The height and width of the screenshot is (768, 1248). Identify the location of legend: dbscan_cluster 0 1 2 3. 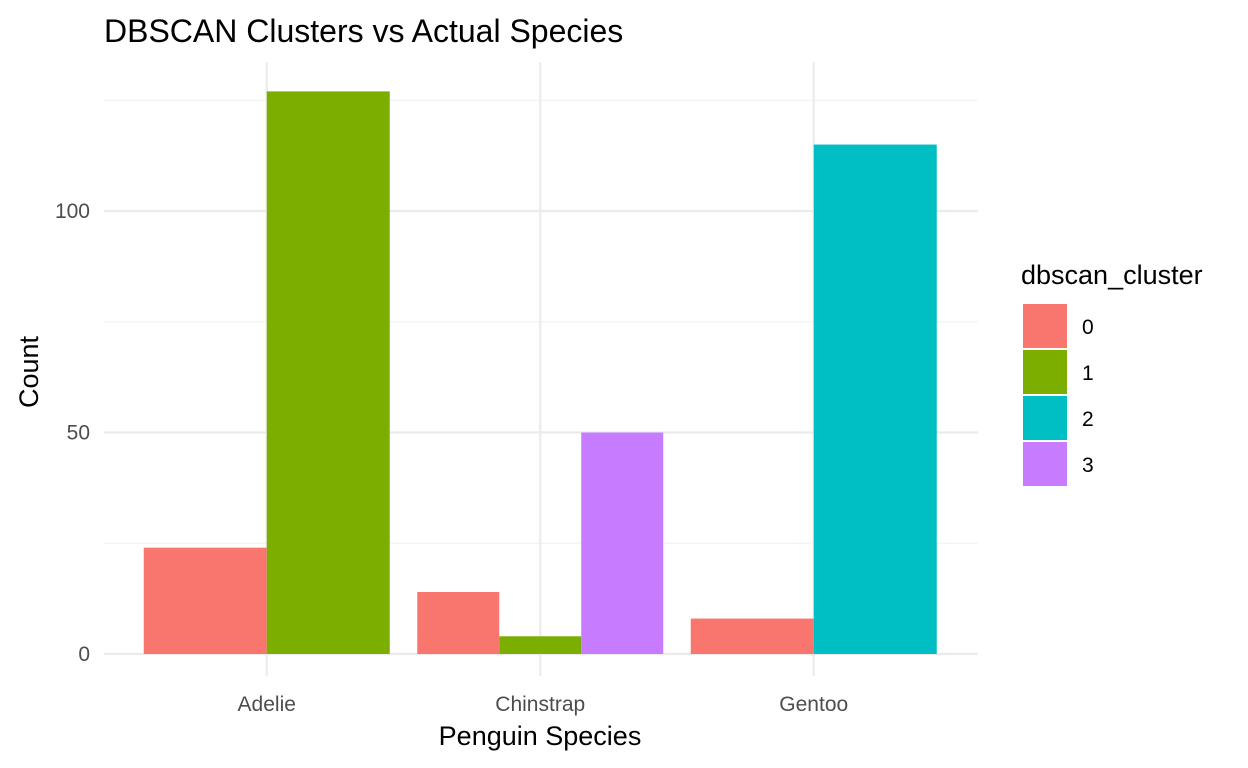
(1112, 373).